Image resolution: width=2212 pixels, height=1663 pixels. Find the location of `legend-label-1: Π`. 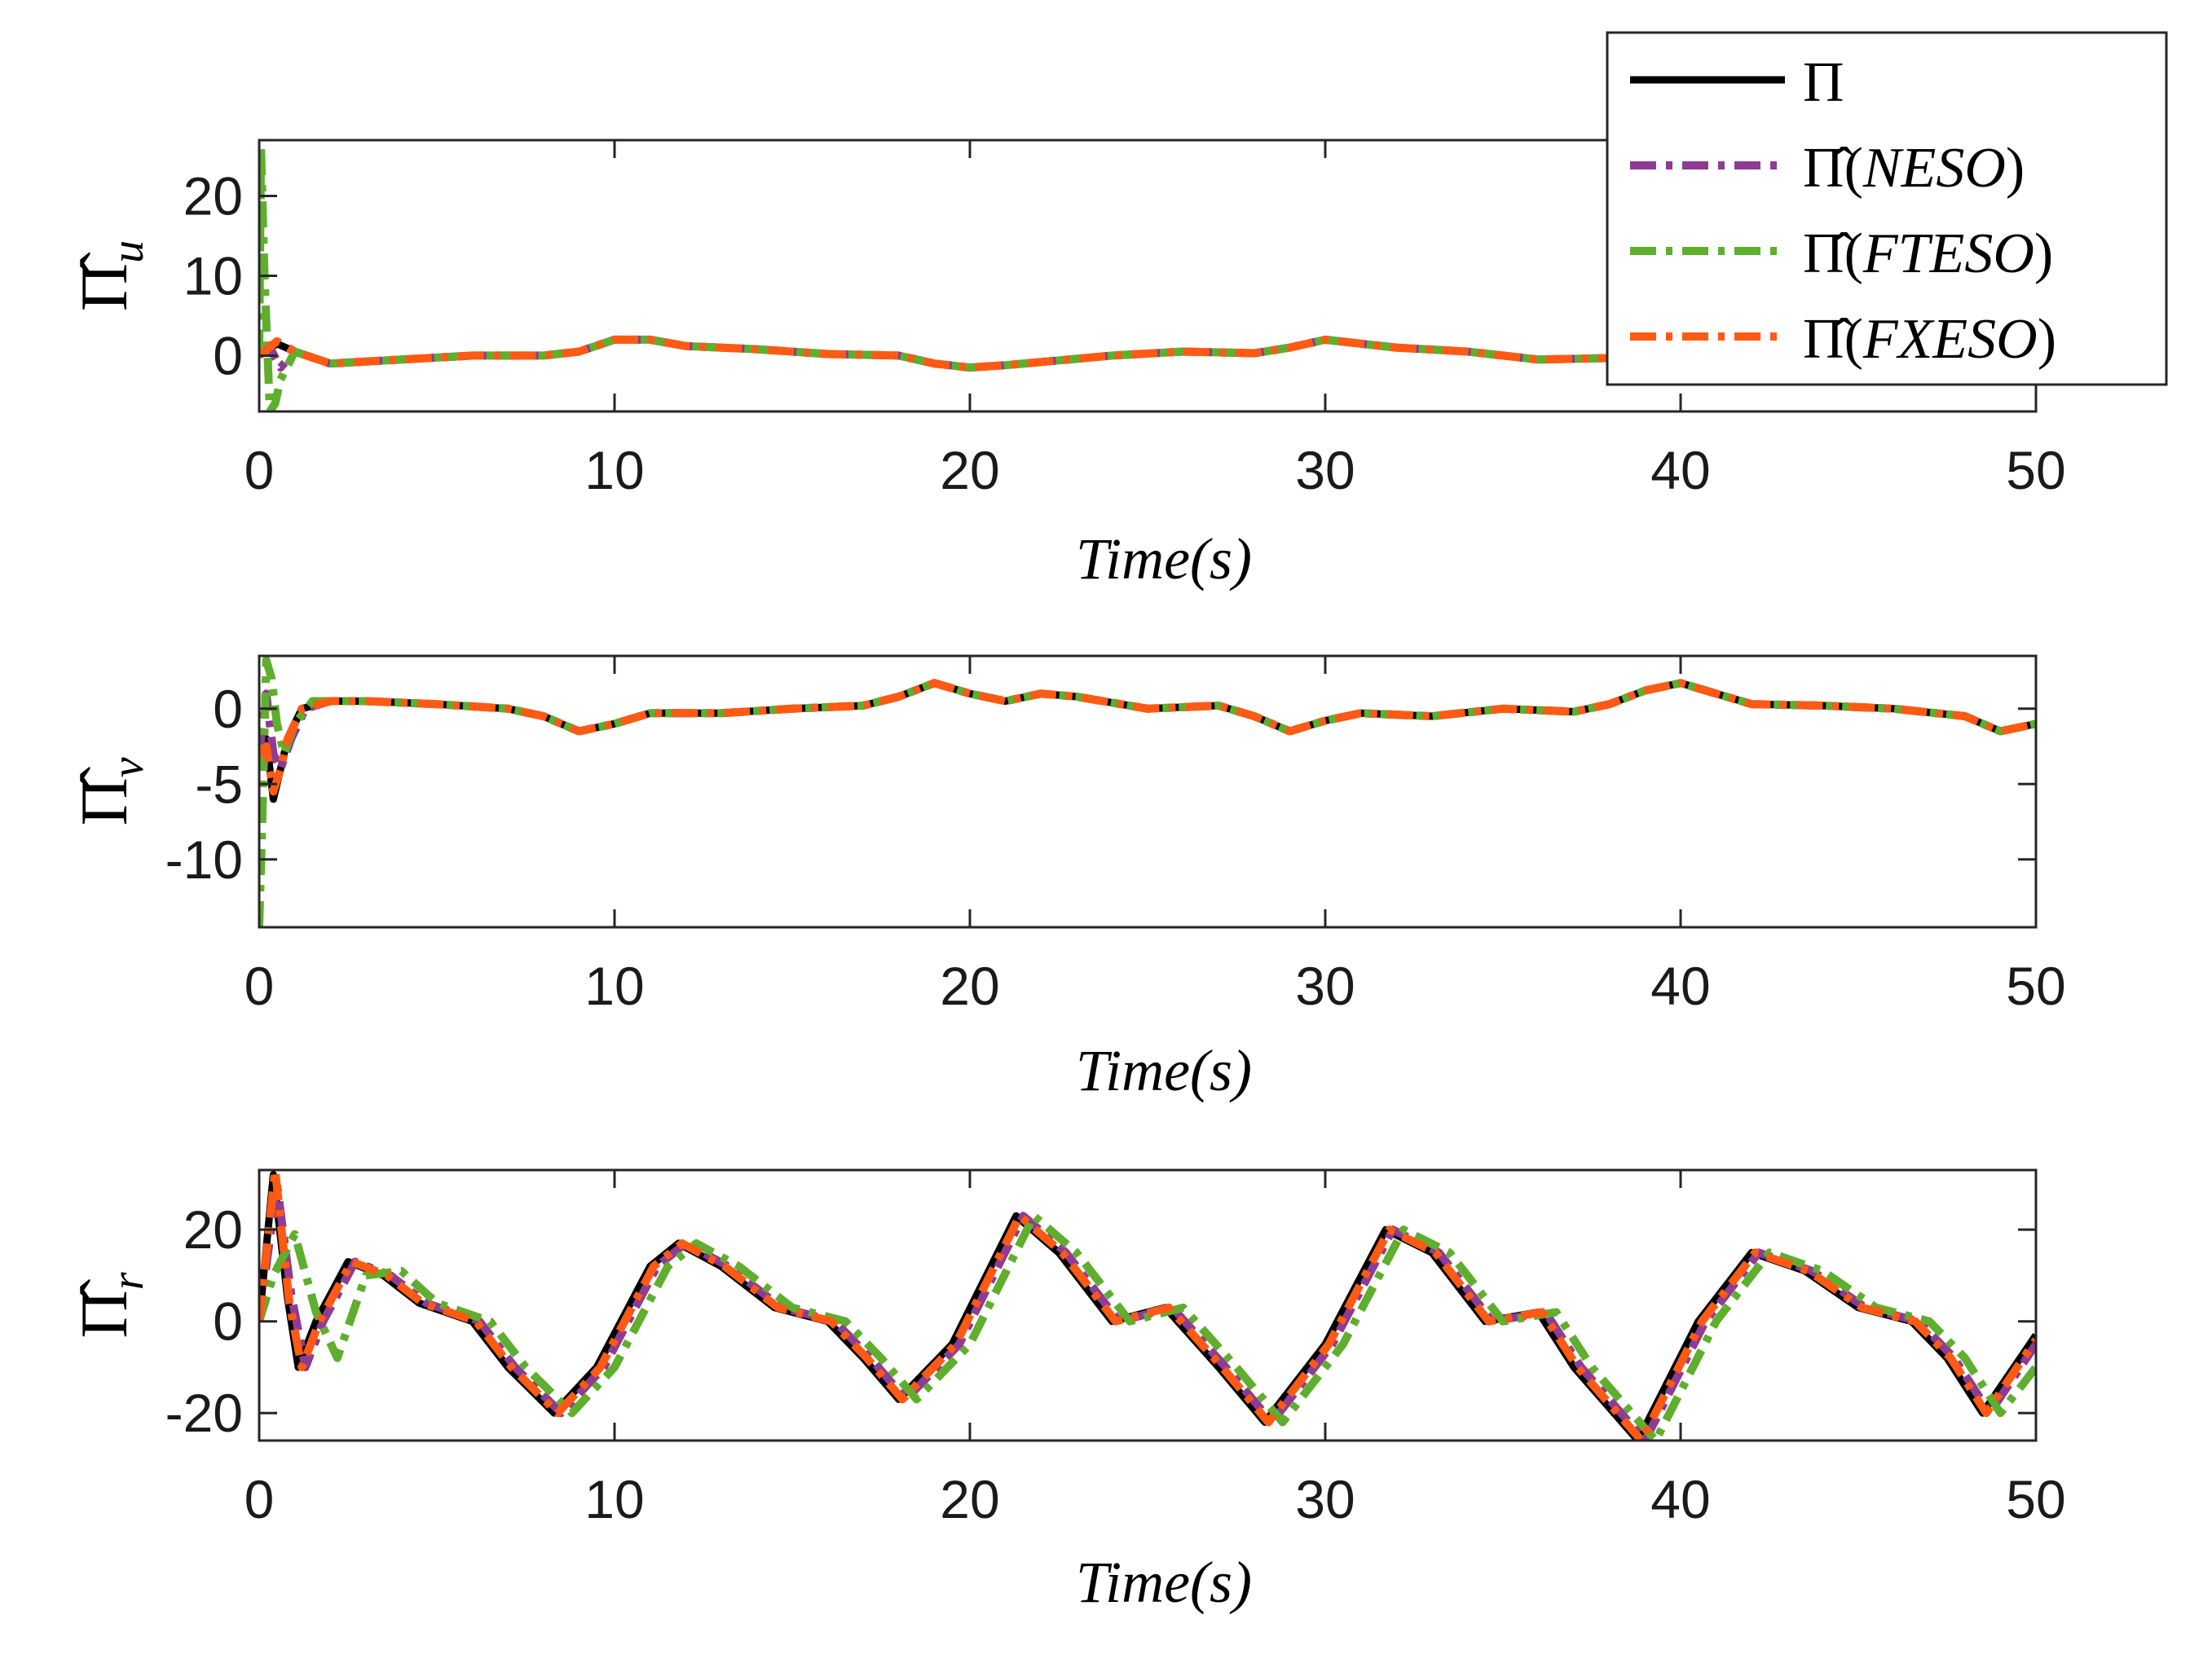

legend-label-1: Π is located at coordinates (1823, 82).